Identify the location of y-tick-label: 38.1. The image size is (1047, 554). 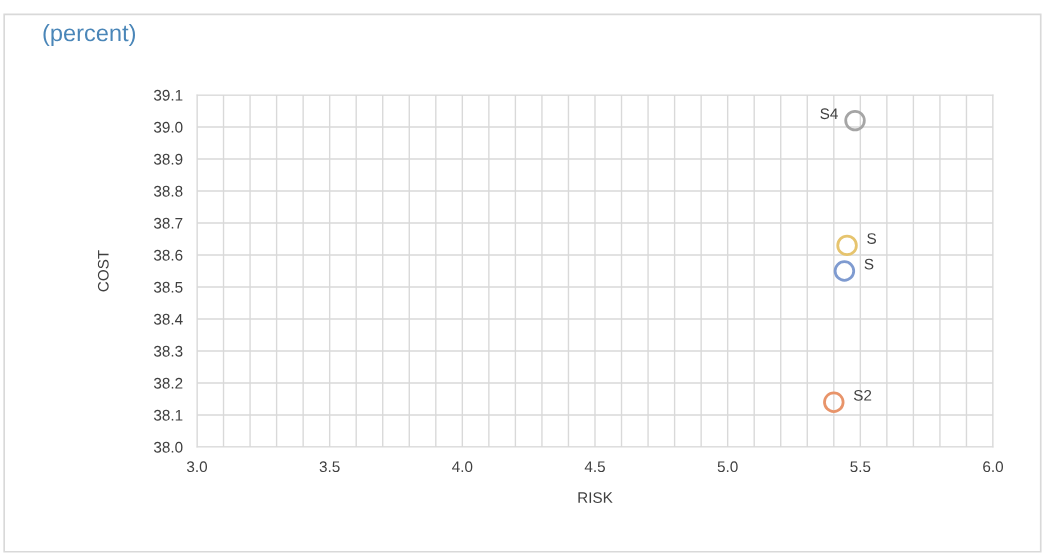
(168, 415).